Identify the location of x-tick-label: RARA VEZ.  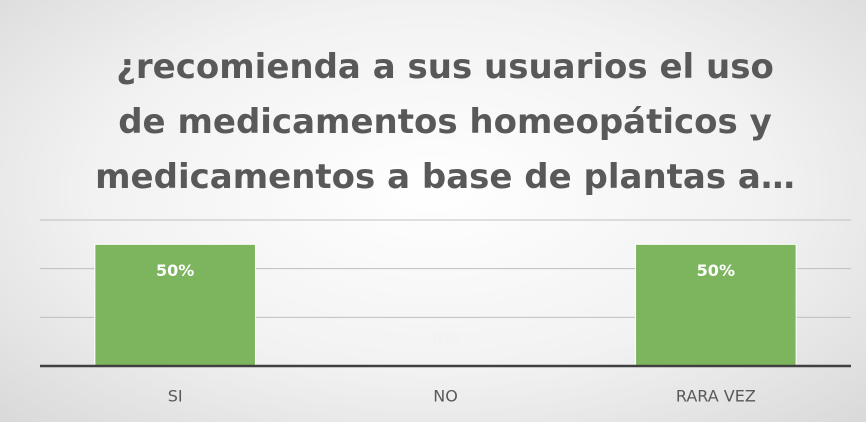
(716, 396).